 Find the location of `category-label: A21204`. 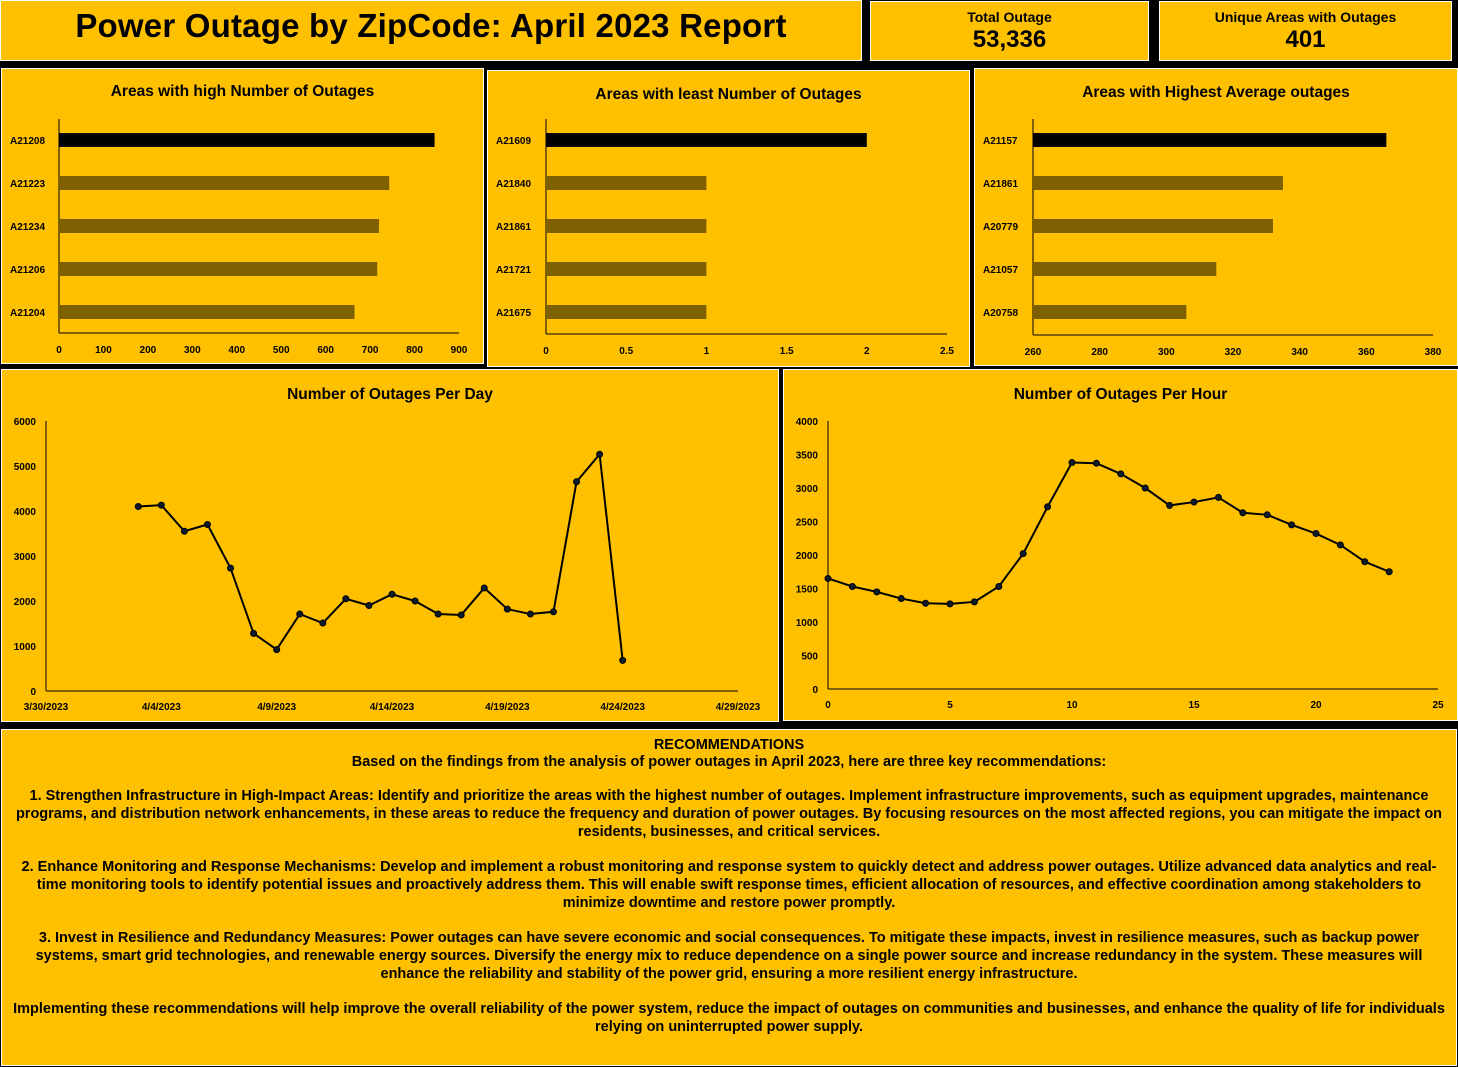

category-label: A21204 is located at coordinates (27, 313).